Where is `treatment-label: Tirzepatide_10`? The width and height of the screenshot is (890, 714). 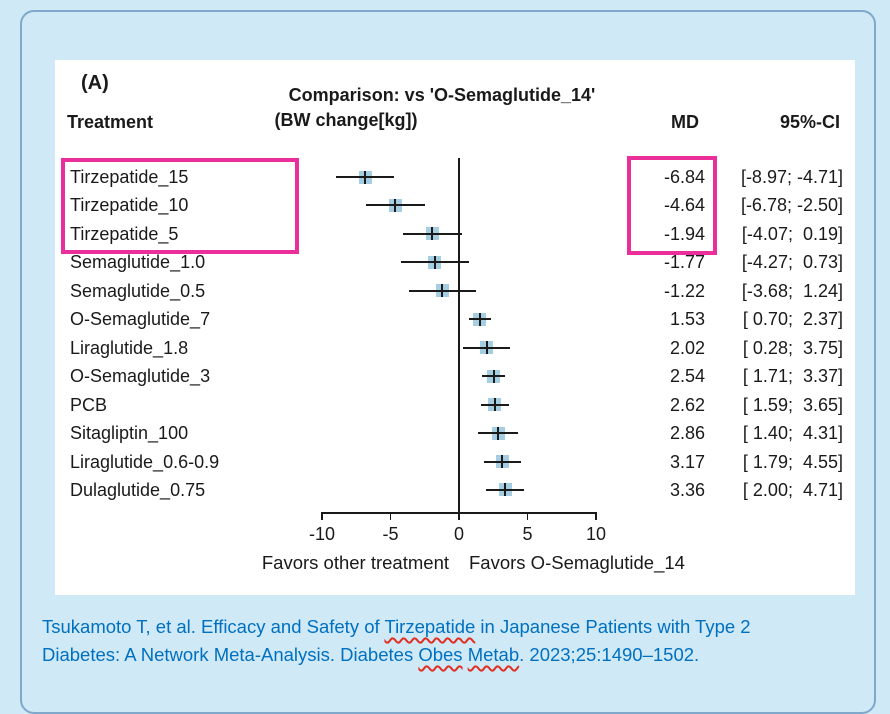 treatment-label: Tirzepatide_10 is located at coordinates (129, 205).